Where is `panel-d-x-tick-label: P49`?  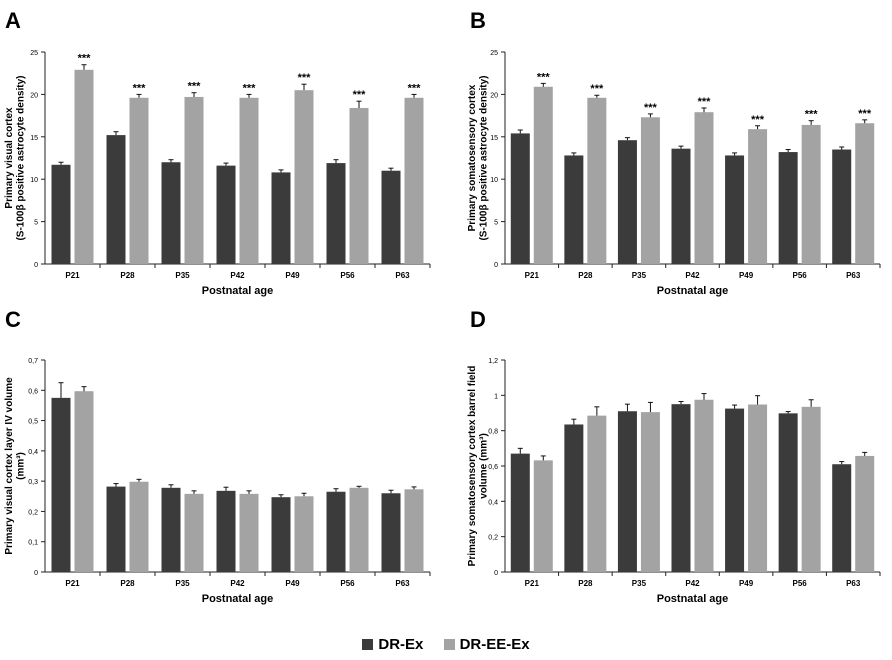 panel-d-x-tick-label: P49 is located at coordinates (746, 583).